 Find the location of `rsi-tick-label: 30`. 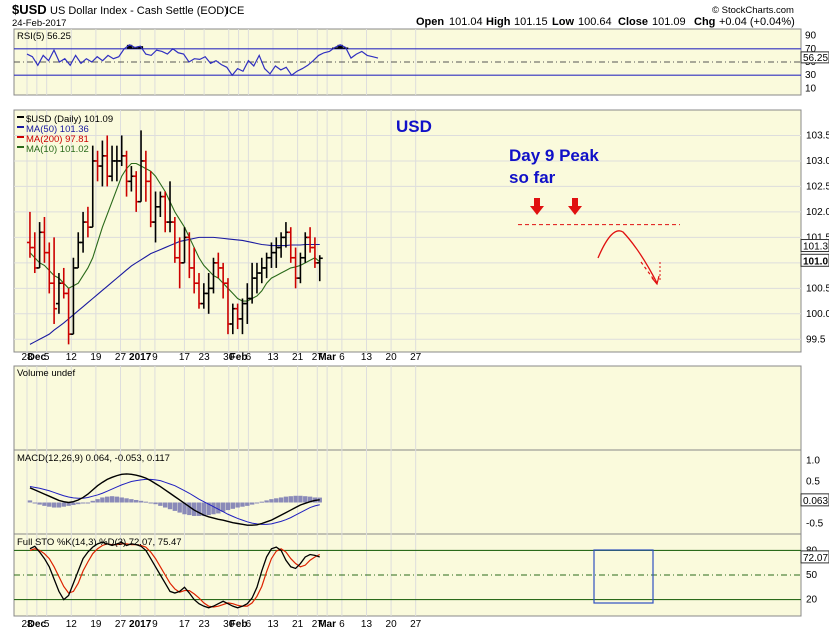

rsi-tick-label: 30 is located at coordinates (811, 75).